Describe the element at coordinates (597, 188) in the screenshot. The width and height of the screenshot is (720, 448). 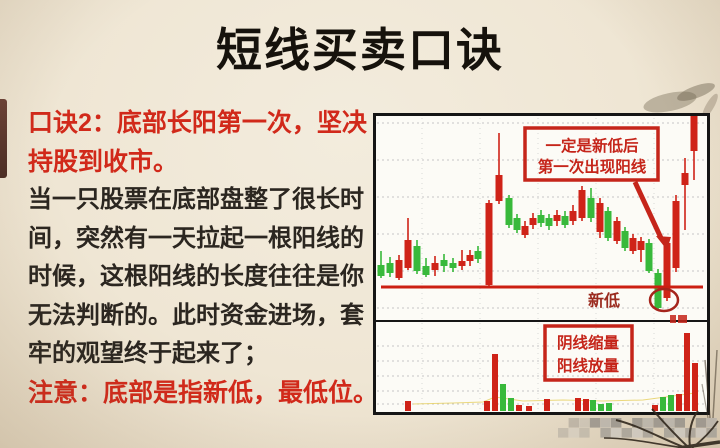
I see `callout-new-low-first-yang: 一定是新低后 第一次出现阳线` at that location.